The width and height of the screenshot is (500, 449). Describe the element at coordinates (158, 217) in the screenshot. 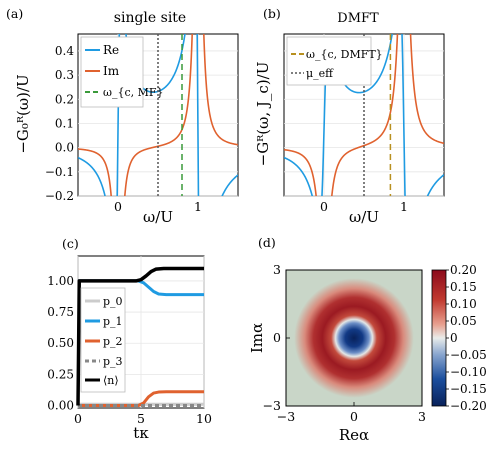

I see `panel-a-xlabel: ω/U` at that location.